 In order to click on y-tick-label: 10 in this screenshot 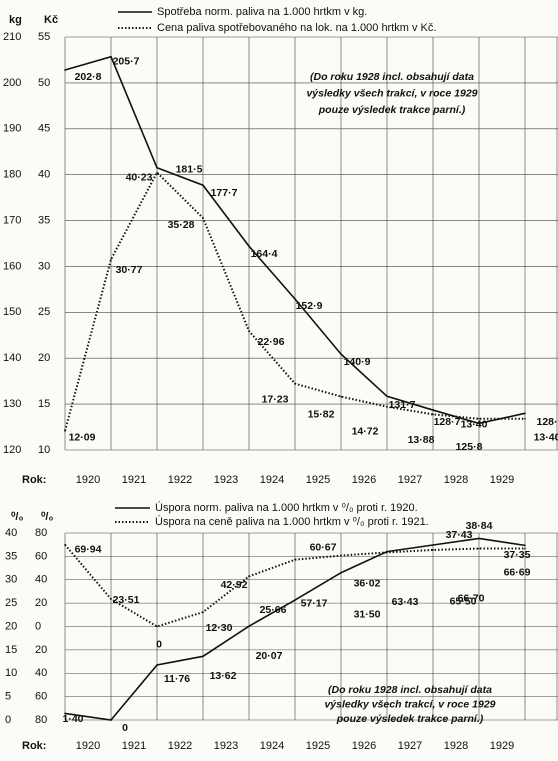, I will do `click(11, 673)`.